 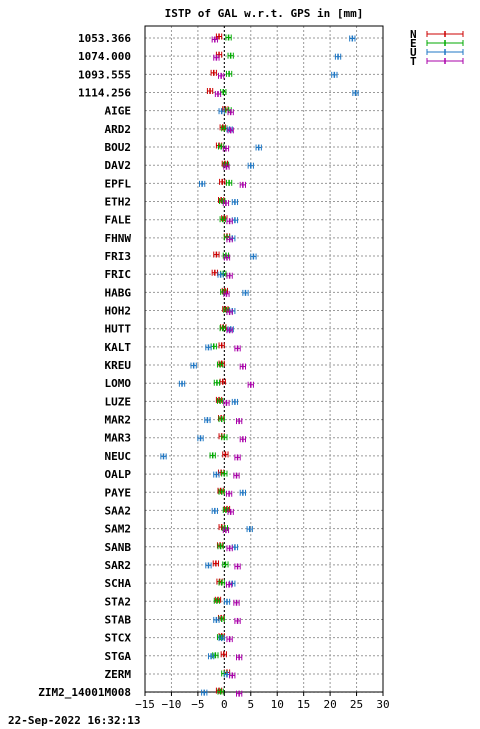 What do you see at coordinates (118, 583) in the screenshot?
I see `station-label: SCHA` at bounding box center [118, 583].